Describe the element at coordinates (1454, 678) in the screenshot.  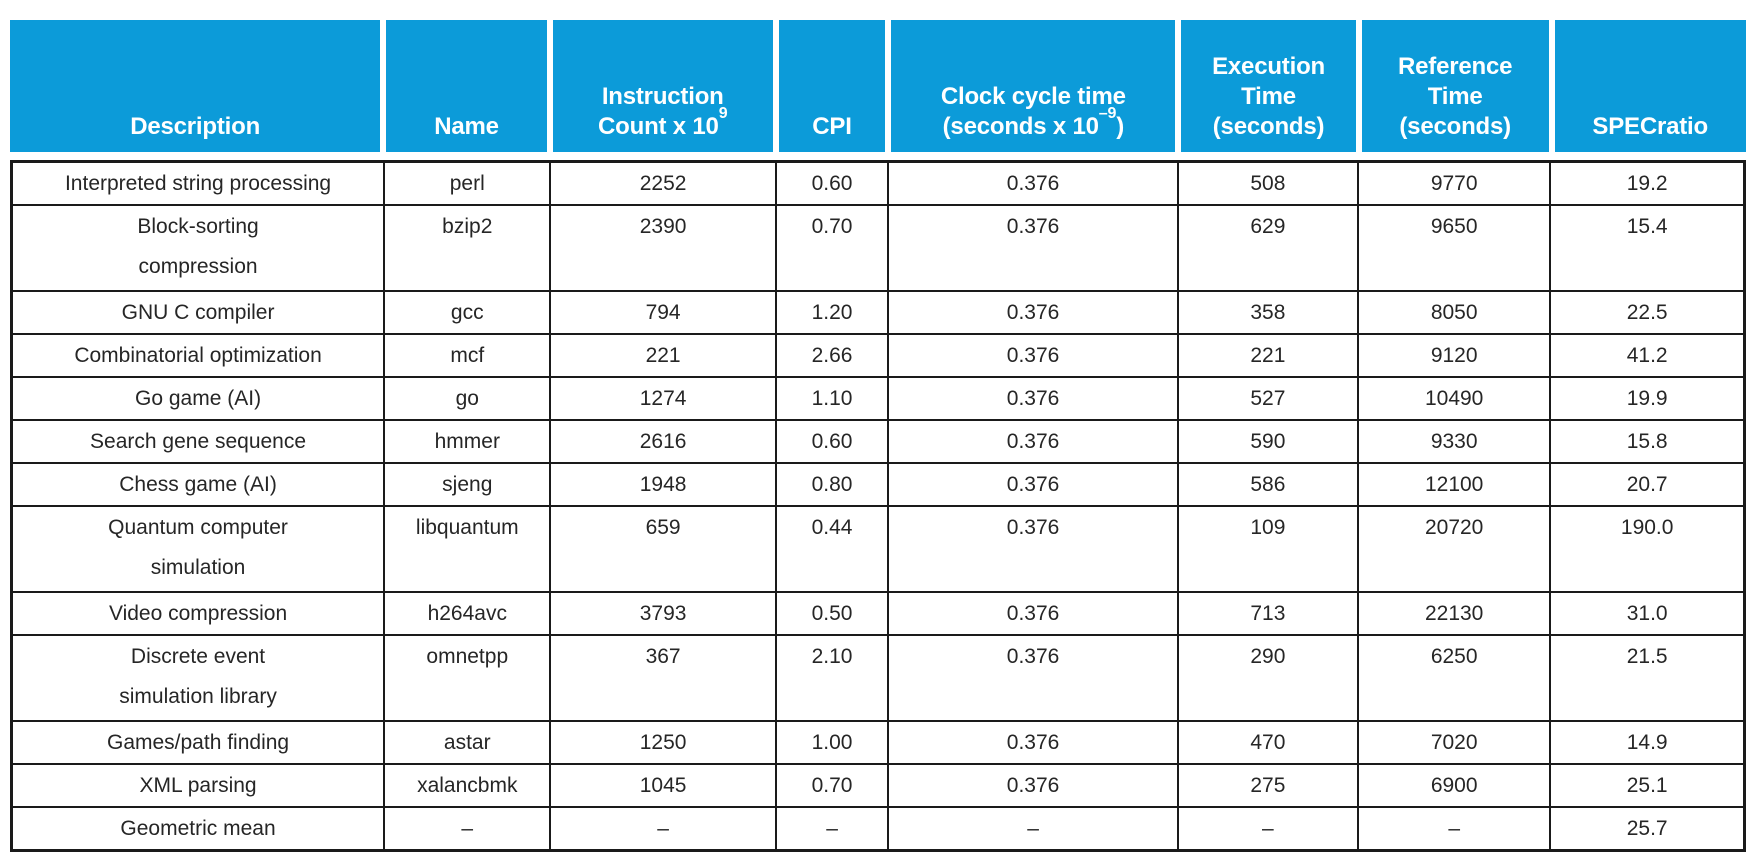
I see `cell-reference-time: 6250` at that location.